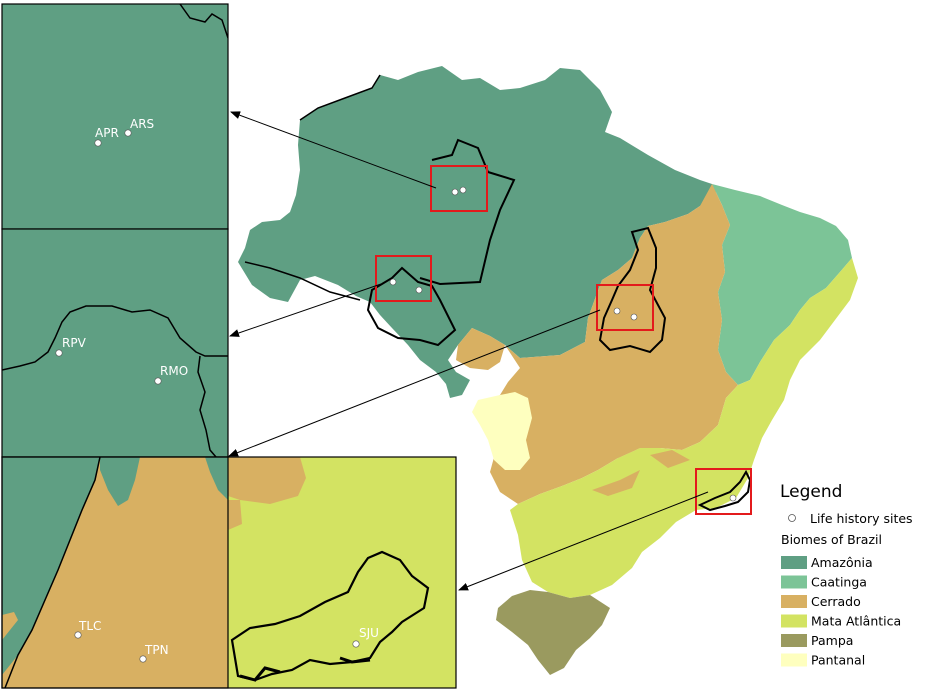 Image resolution: width=932 pixels, height=696 pixels. I want to click on arrow-to-inset-c-right, so click(583, 541).